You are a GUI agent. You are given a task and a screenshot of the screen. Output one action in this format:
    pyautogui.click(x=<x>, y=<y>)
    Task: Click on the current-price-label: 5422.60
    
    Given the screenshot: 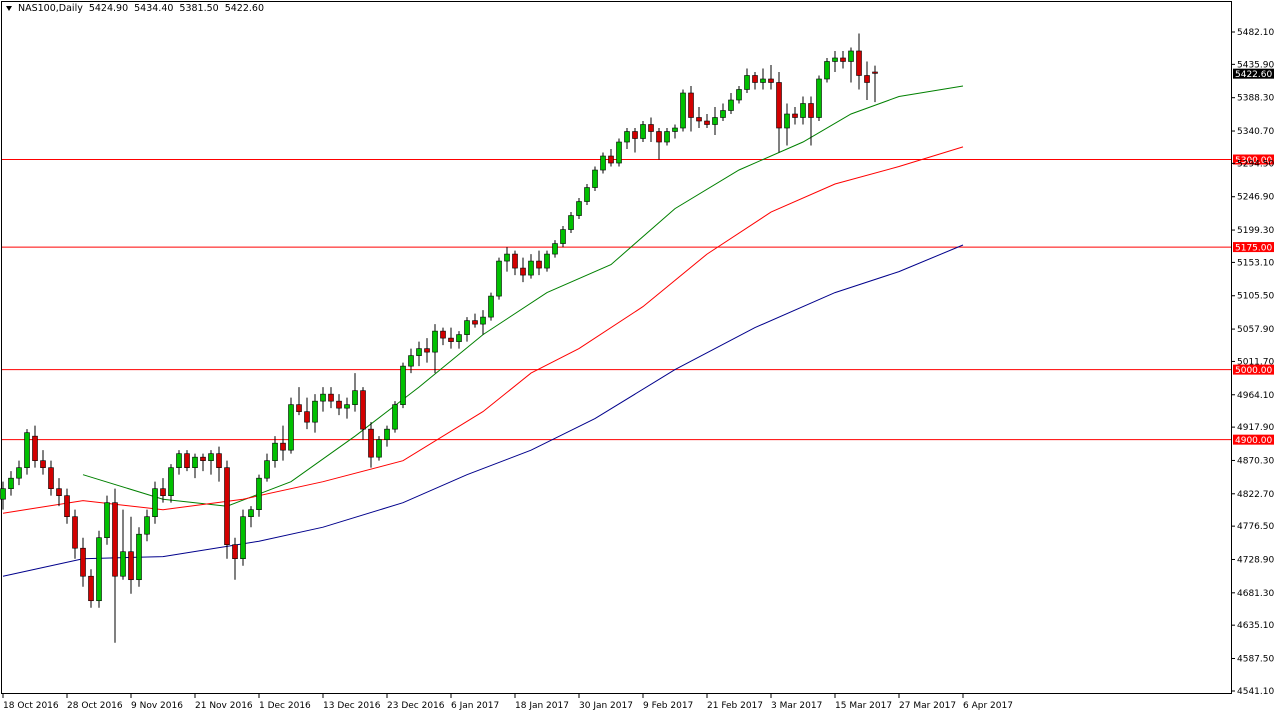 What is the action you would take?
    pyautogui.click(x=1253, y=75)
    